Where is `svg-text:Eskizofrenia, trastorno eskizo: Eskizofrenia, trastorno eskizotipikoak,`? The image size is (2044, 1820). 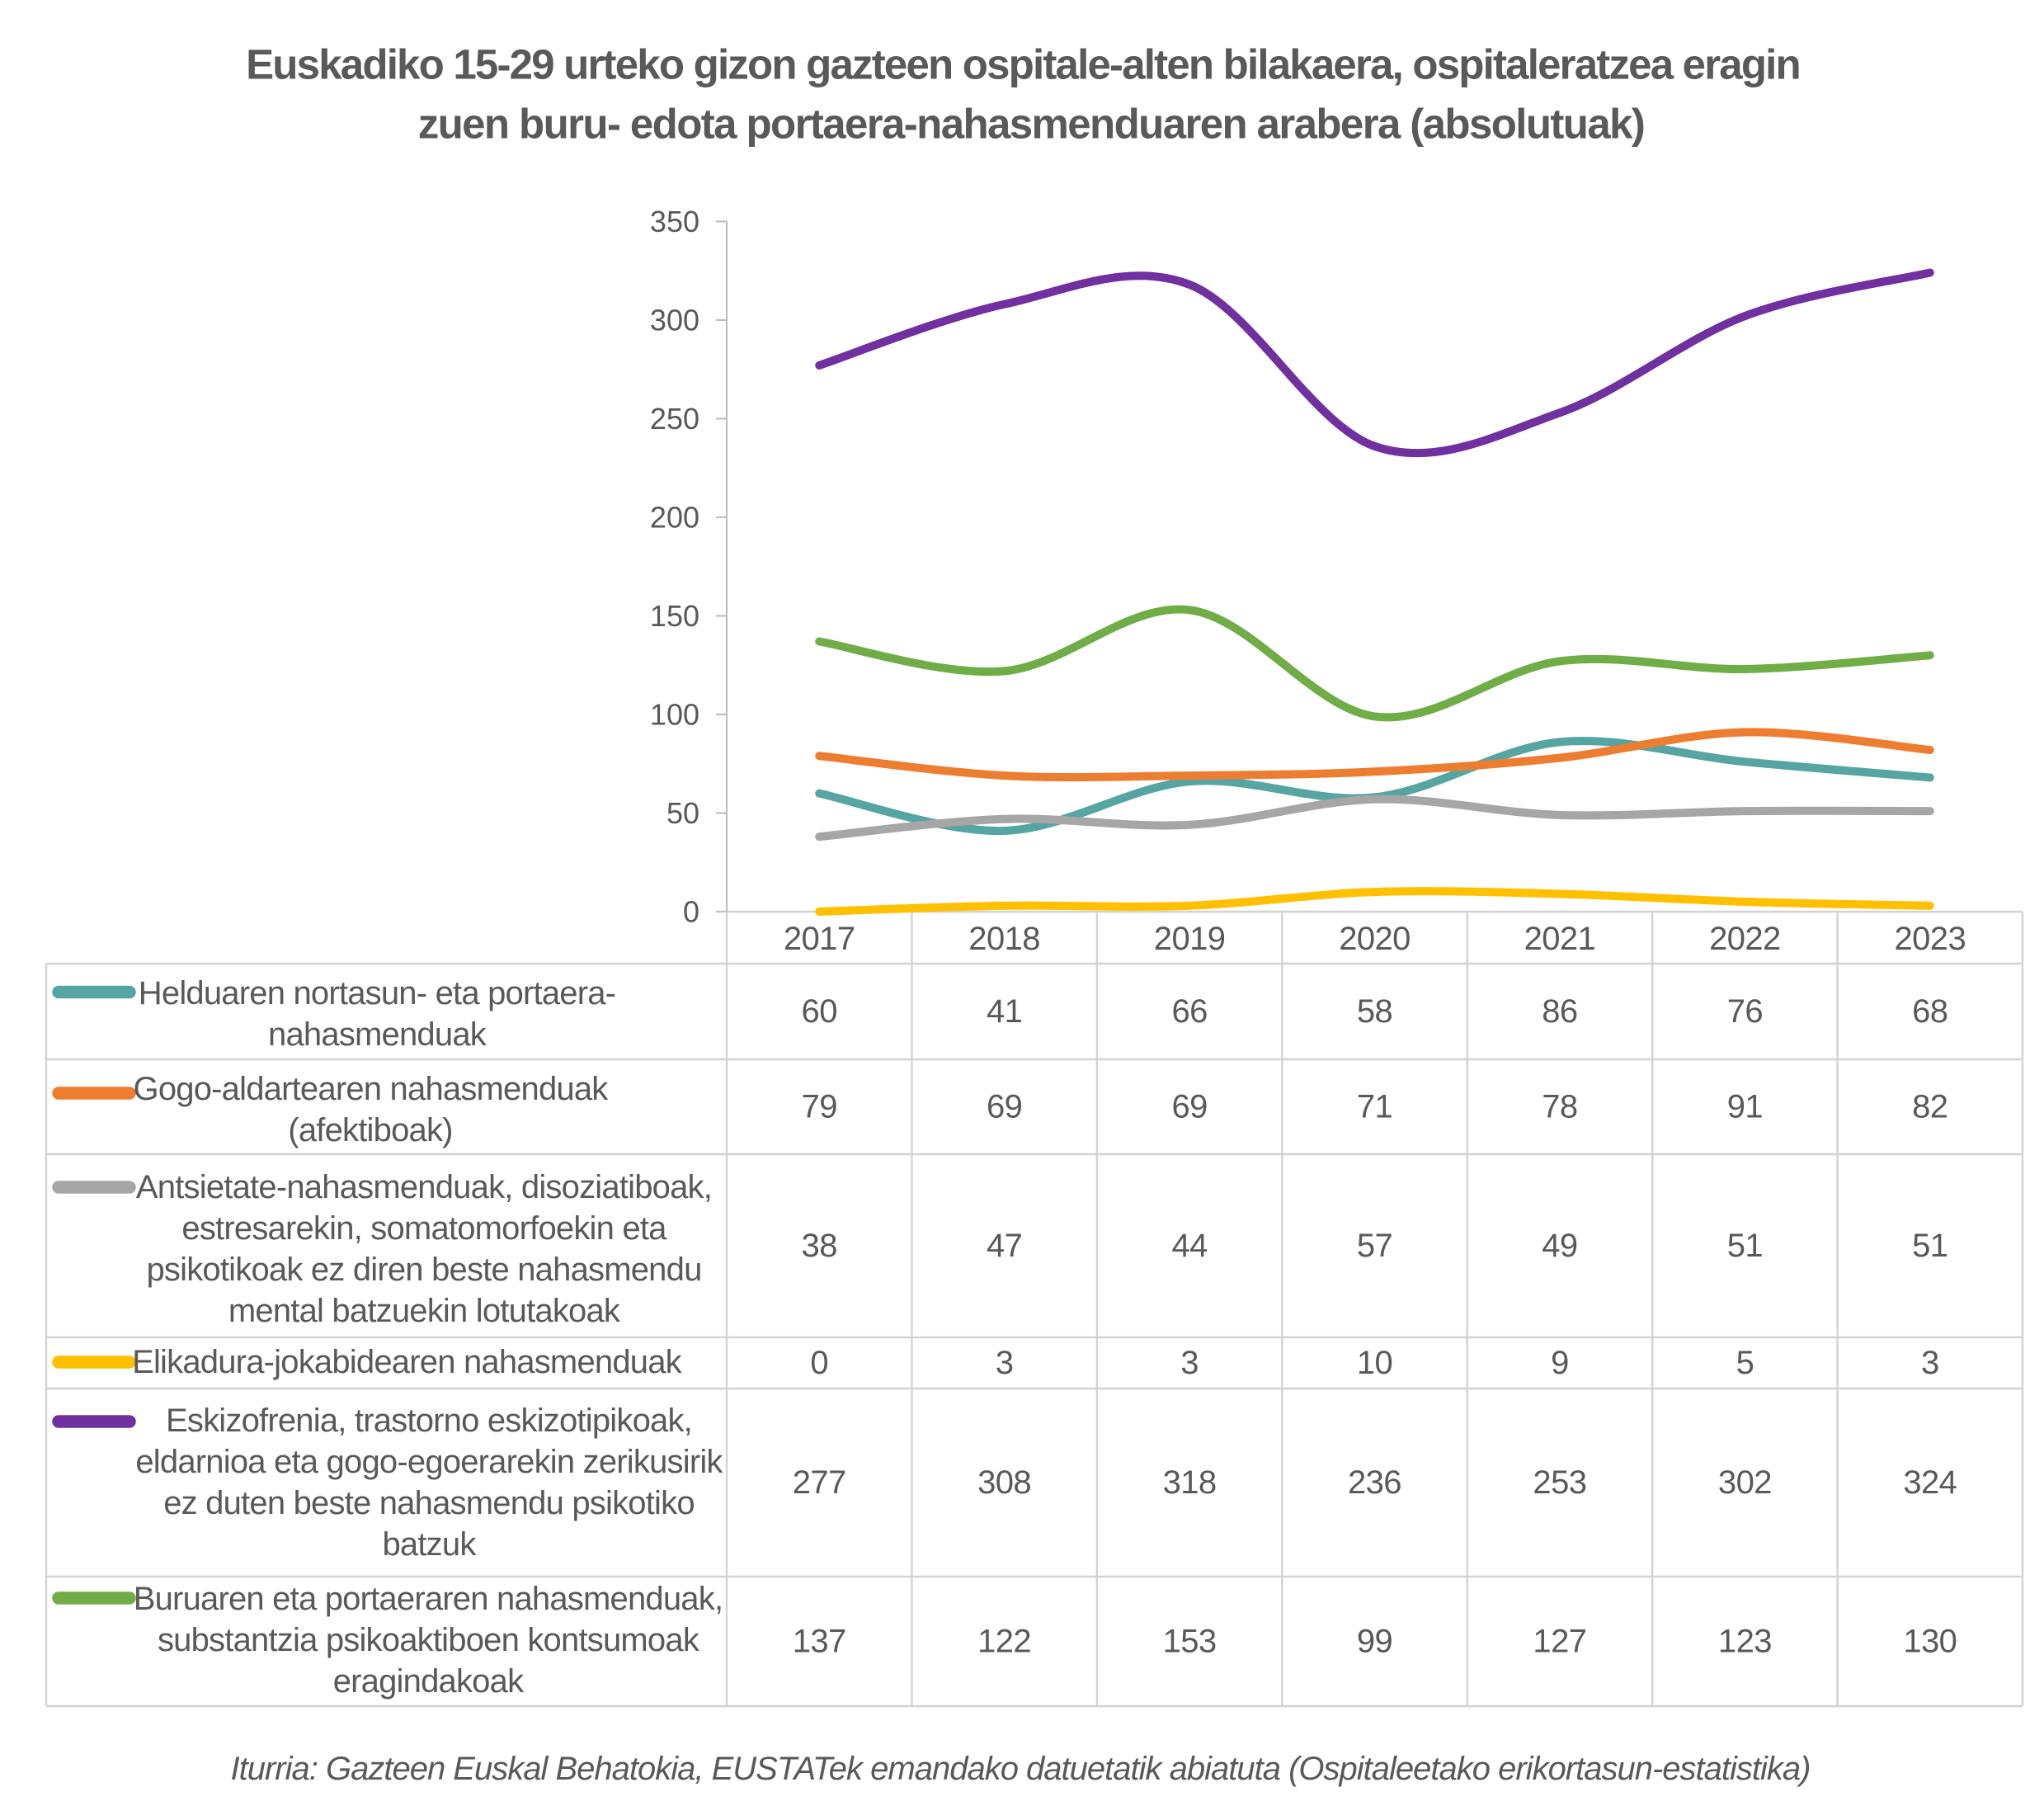 svg-text:Eskizofrenia, trastorno eskizo: Eskizofrenia, trastorno eskizotipikoak, is located at coordinates (429, 1421).